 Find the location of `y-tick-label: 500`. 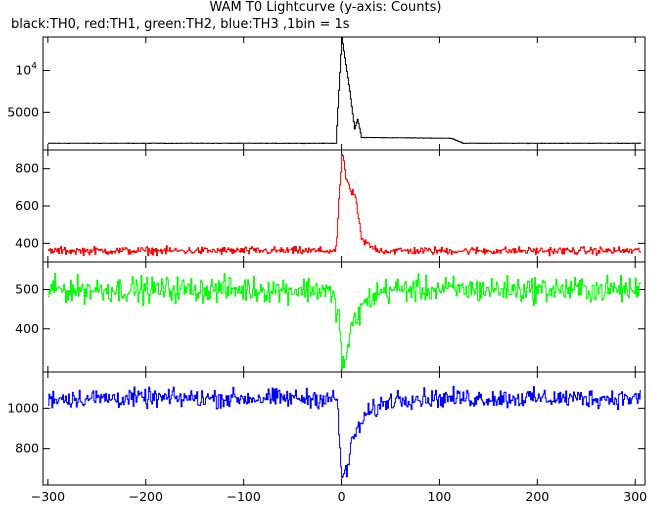

y-tick-label: 500 is located at coordinates (27, 289).